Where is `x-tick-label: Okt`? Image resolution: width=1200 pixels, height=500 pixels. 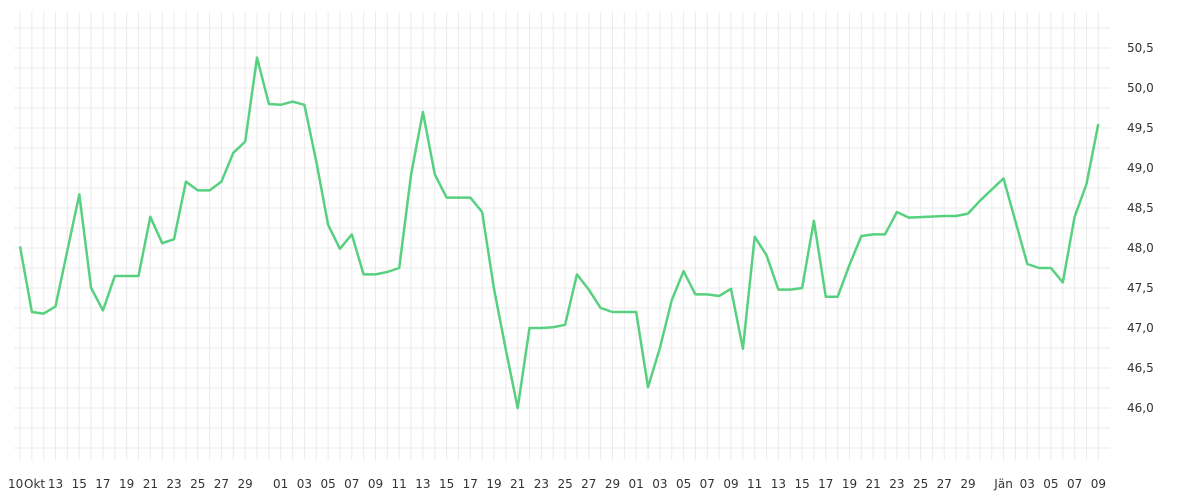
x-tick-label: Okt is located at coordinates (34, 484).